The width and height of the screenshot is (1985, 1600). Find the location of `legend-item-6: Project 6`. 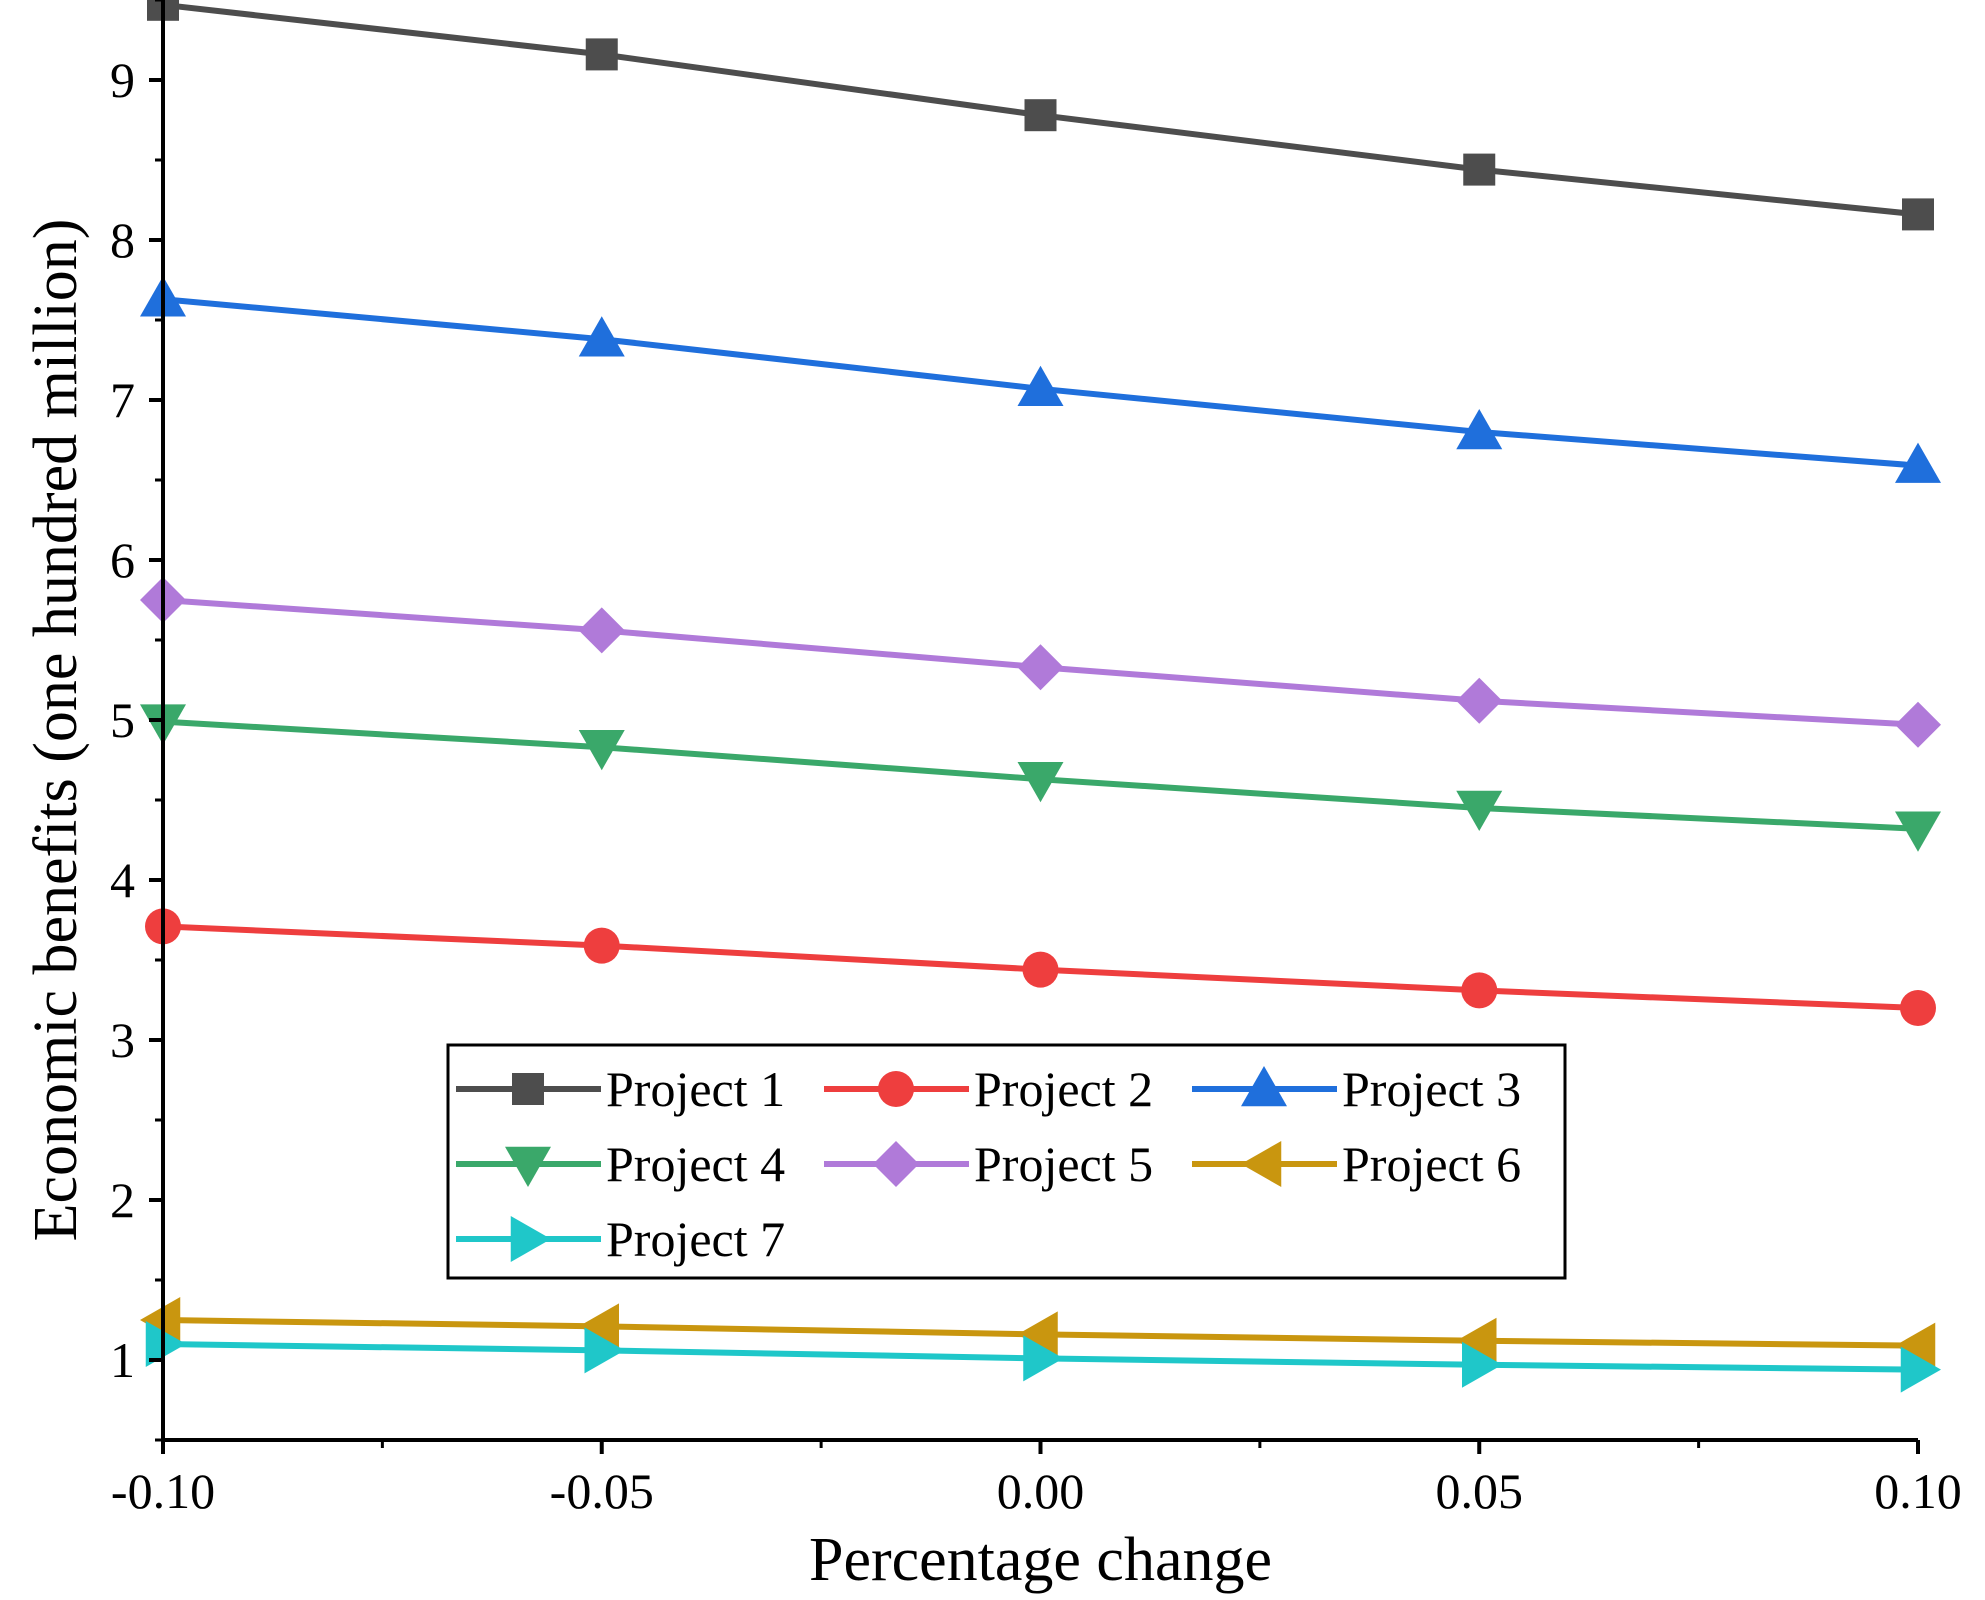

legend-item-6: Project 6 is located at coordinates (1356, 1164).